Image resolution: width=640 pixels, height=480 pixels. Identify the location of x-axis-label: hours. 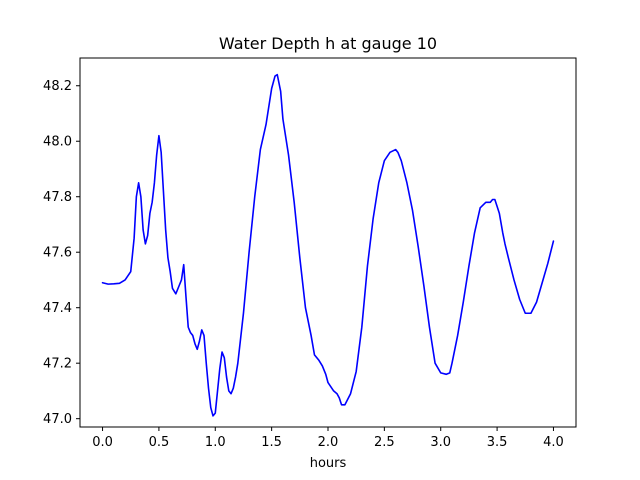
(328, 463).